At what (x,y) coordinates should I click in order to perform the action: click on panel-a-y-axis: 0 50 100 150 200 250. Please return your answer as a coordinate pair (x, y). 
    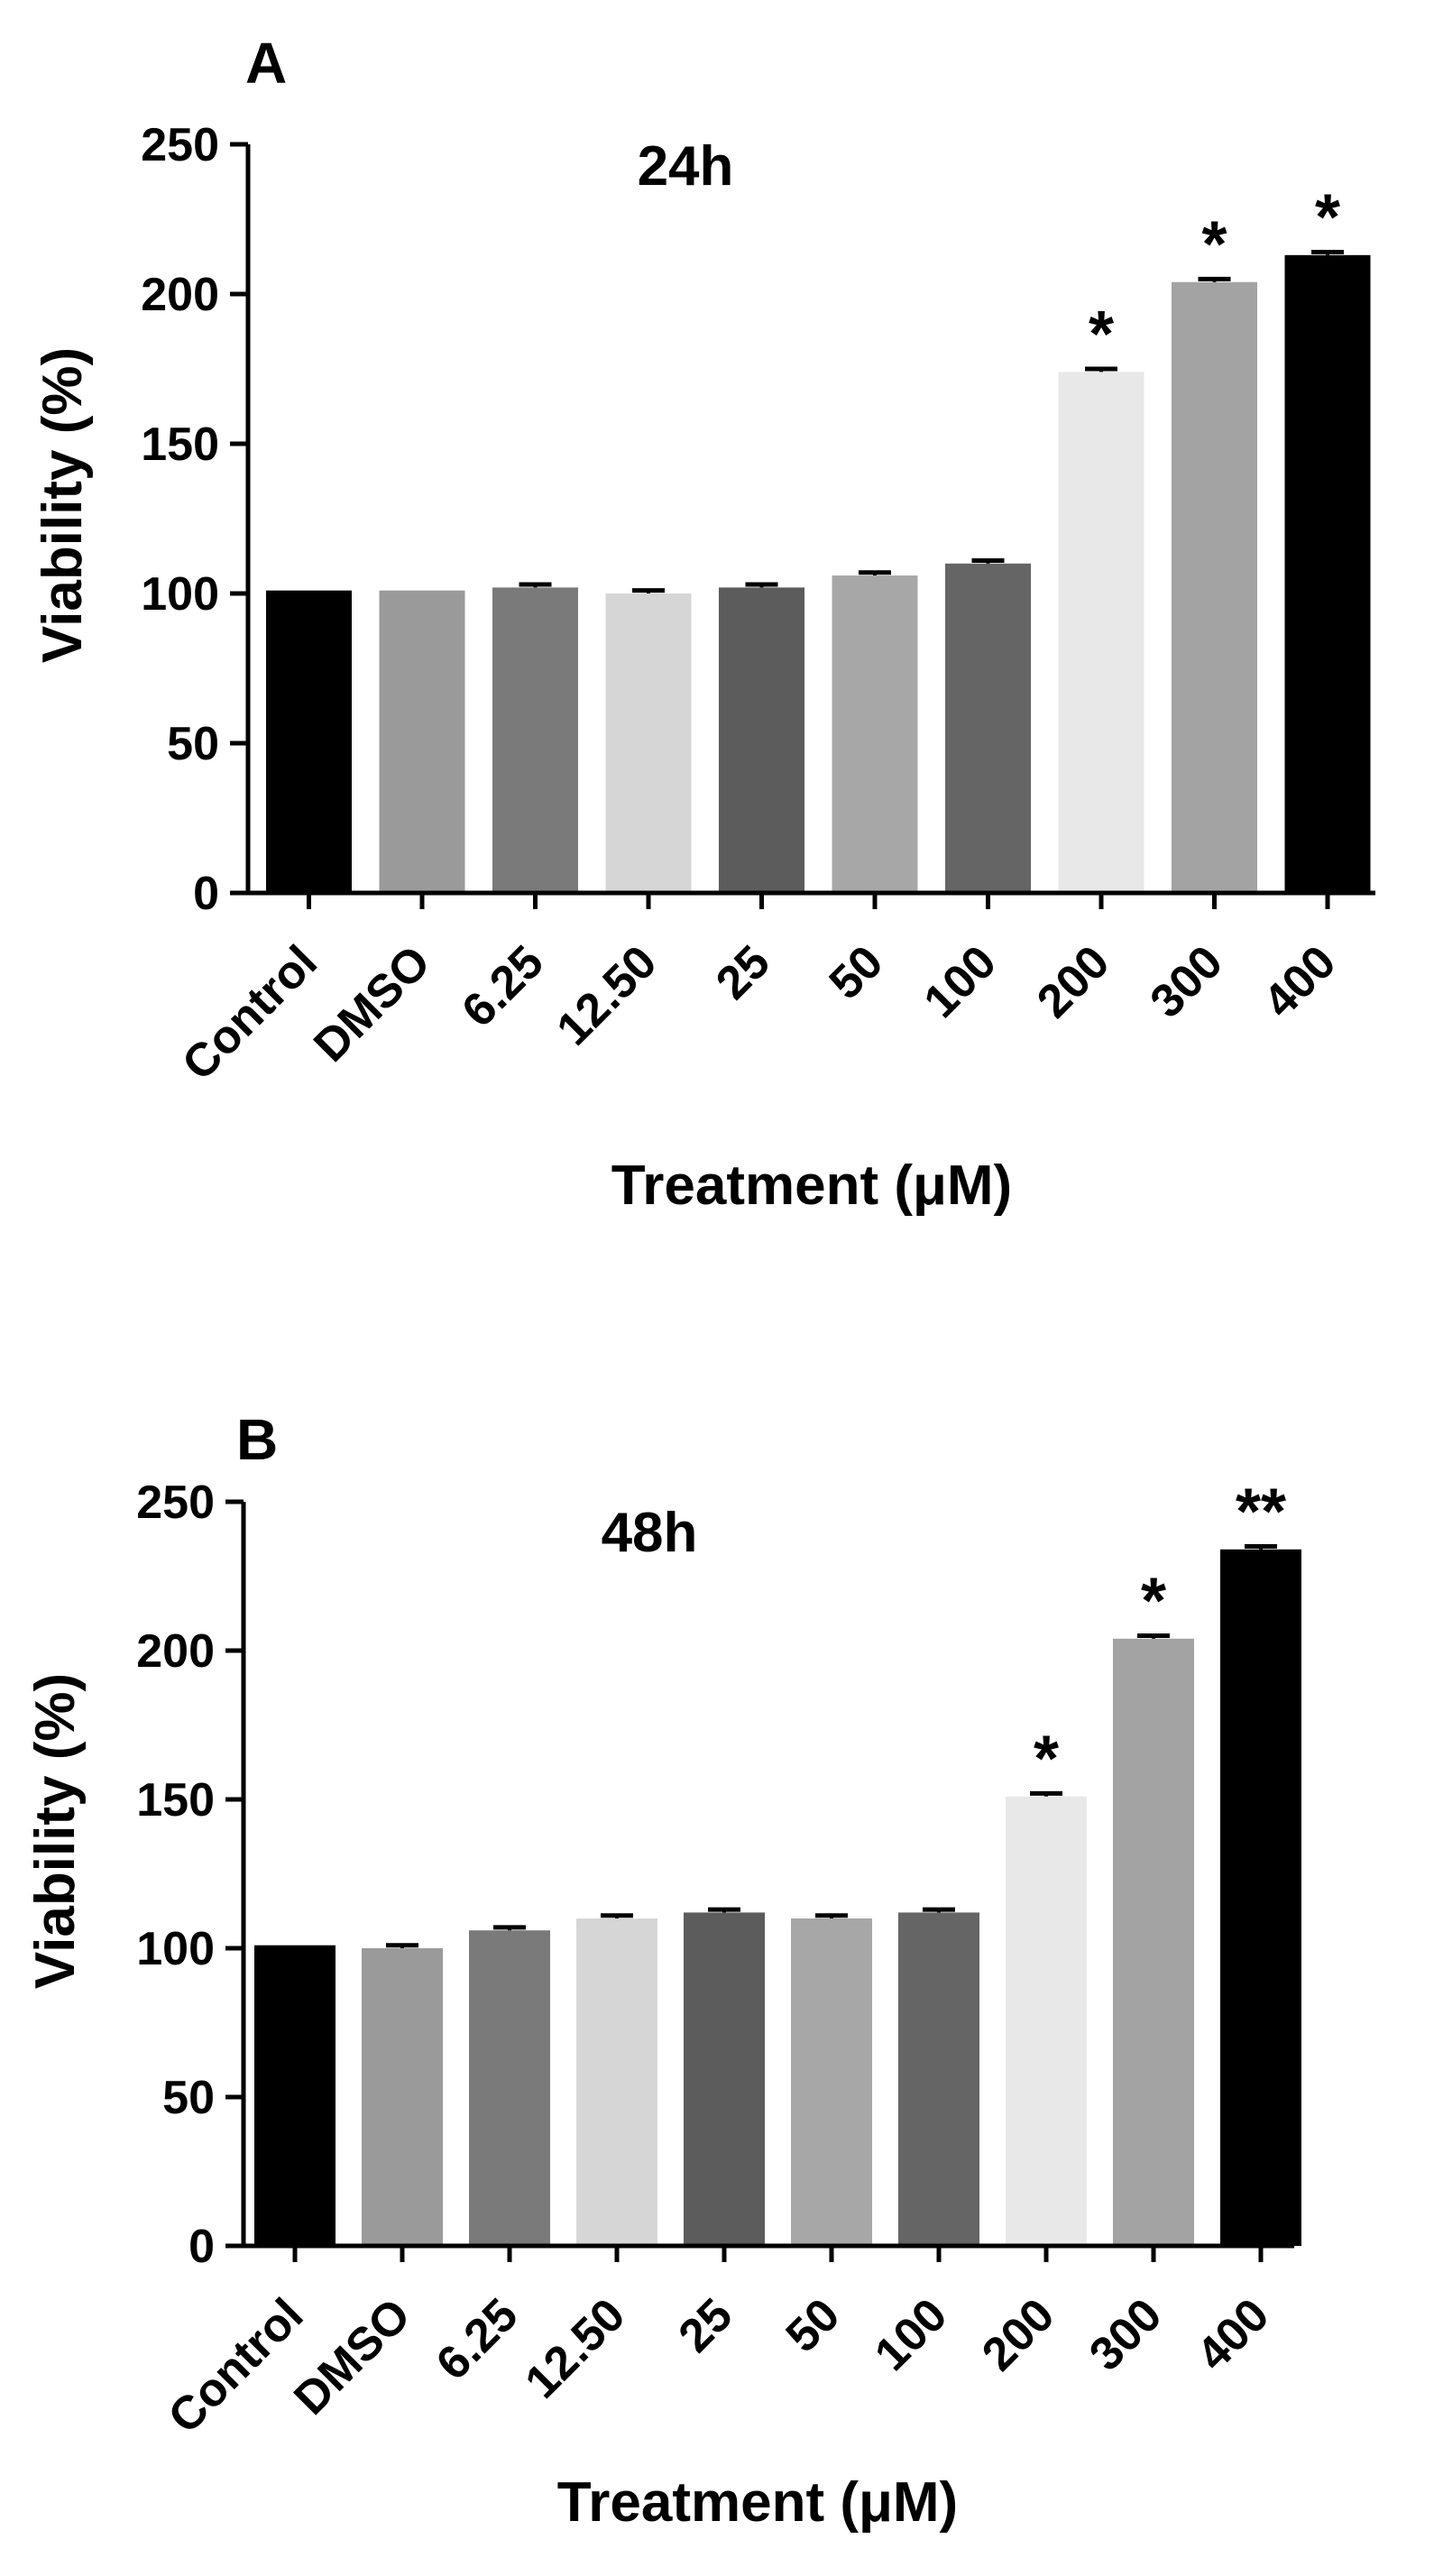
    Looking at the image, I should click on (194, 519).